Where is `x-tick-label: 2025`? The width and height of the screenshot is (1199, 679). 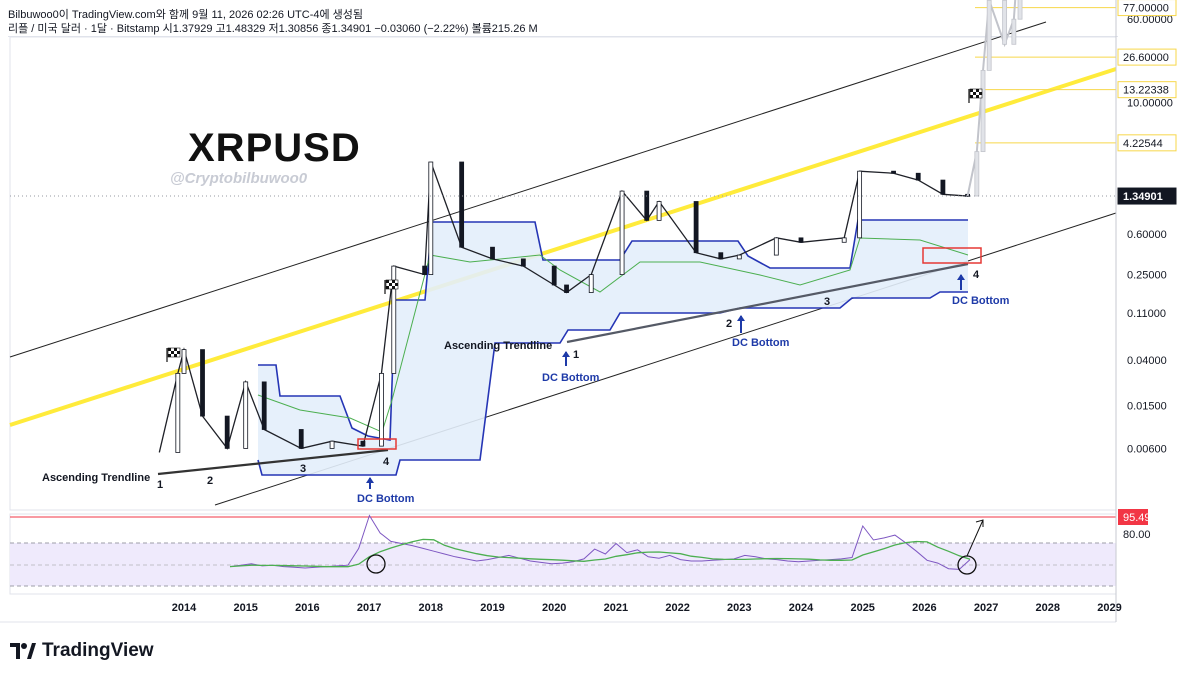 x-tick-label: 2025 is located at coordinates (862, 608).